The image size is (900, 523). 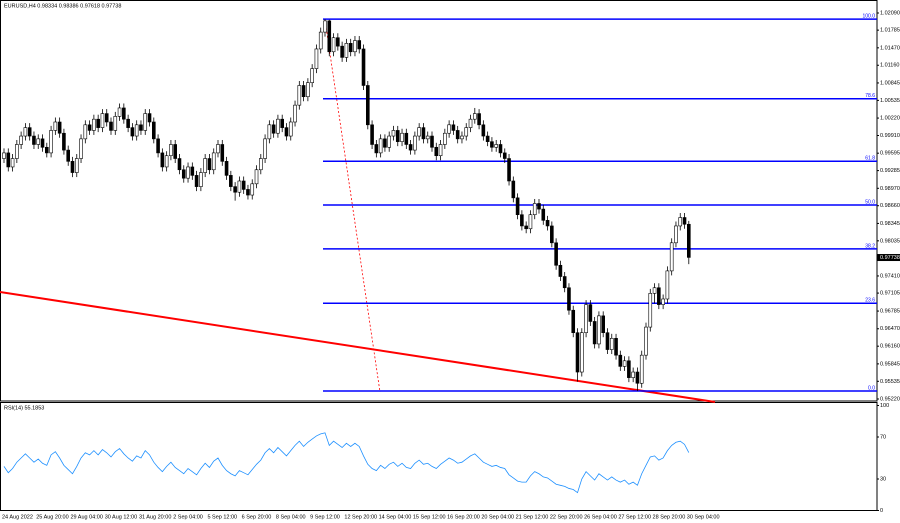 I want to click on y-tick-label: 1.01160, so click(x=889, y=66).